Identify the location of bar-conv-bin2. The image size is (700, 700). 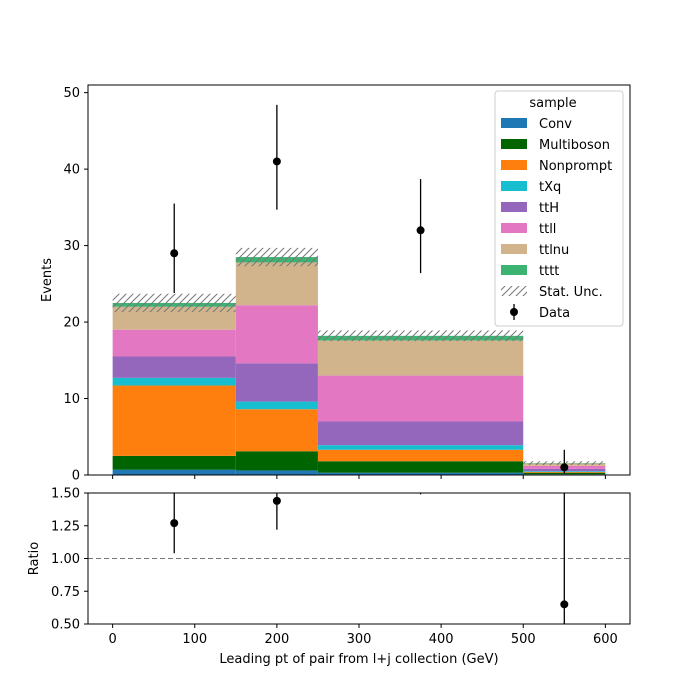
(420, 473).